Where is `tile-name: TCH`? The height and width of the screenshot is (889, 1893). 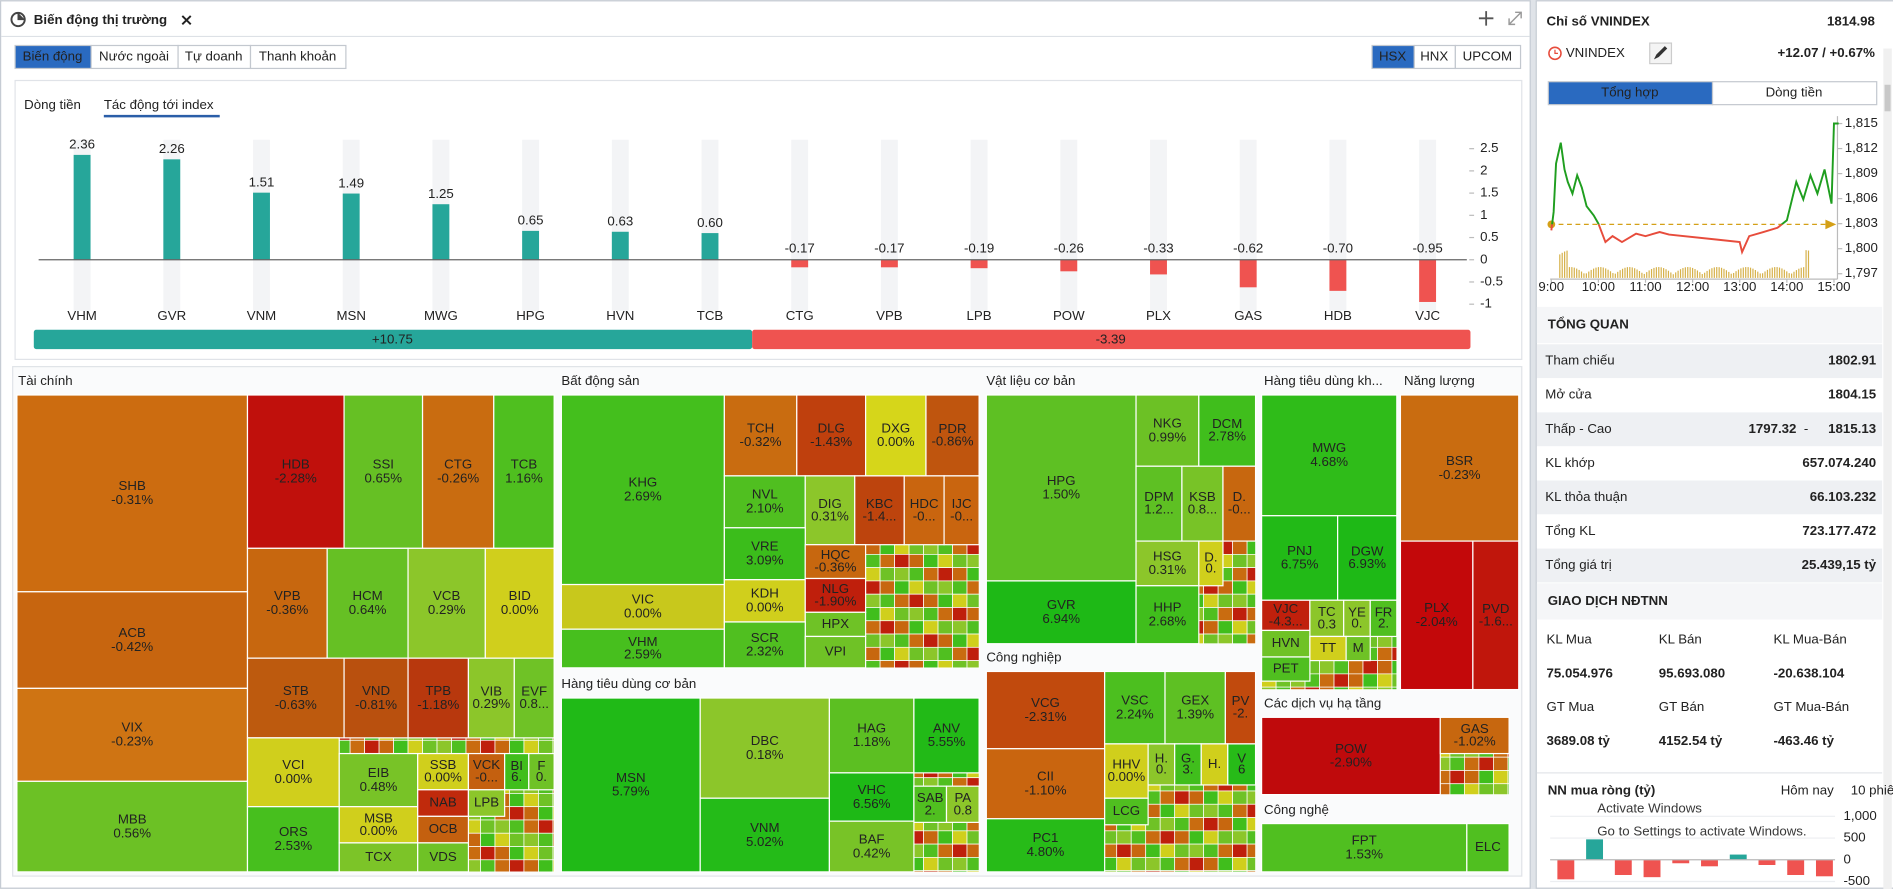
tile-name: TCH is located at coordinates (760, 427).